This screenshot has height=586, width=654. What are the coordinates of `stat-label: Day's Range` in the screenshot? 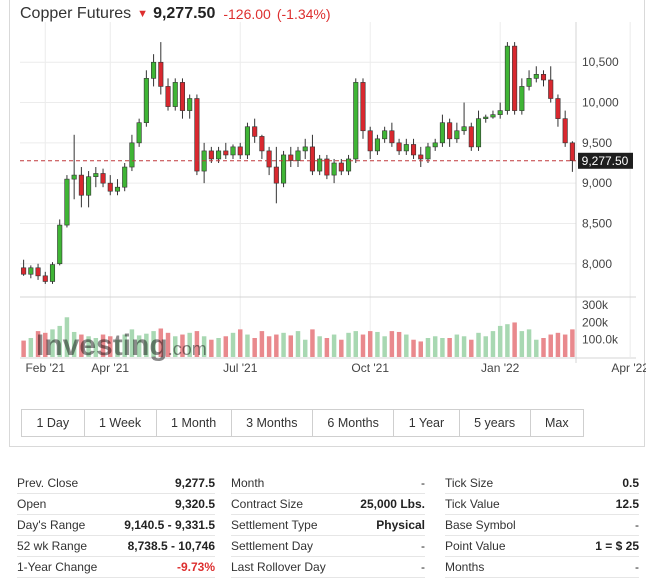 It's located at (51, 525).